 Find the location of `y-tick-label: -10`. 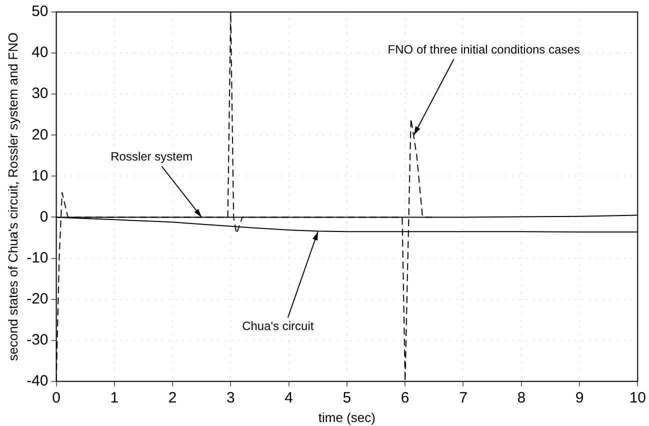

y-tick-label: -10 is located at coordinates (37, 257).